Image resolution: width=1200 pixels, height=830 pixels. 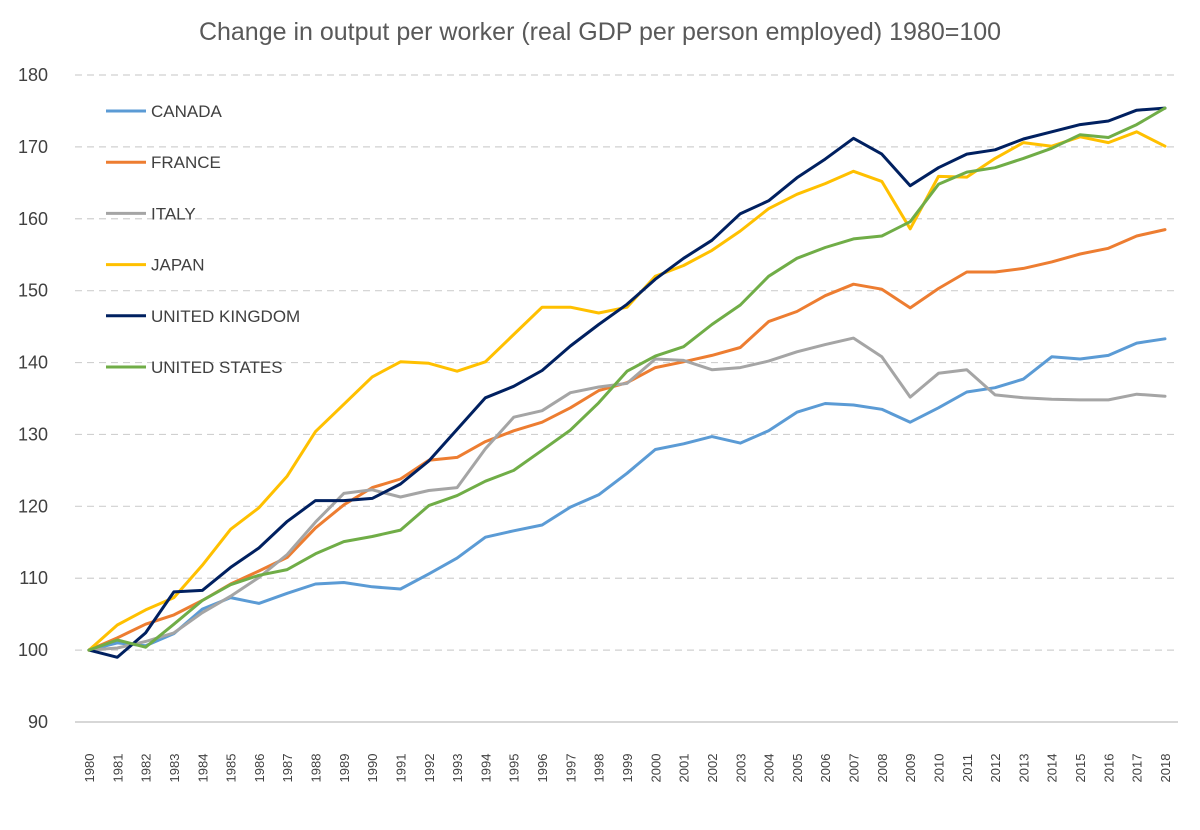 I want to click on legend-label: ITALY, so click(x=173, y=213).